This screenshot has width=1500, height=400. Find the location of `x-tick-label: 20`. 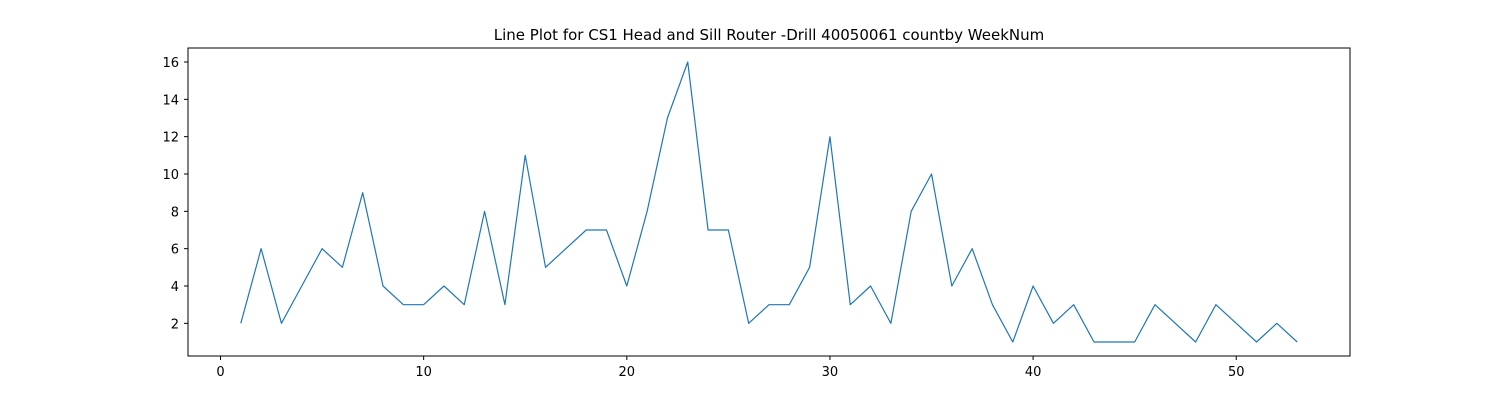

x-tick-label: 20 is located at coordinates (627, 372).